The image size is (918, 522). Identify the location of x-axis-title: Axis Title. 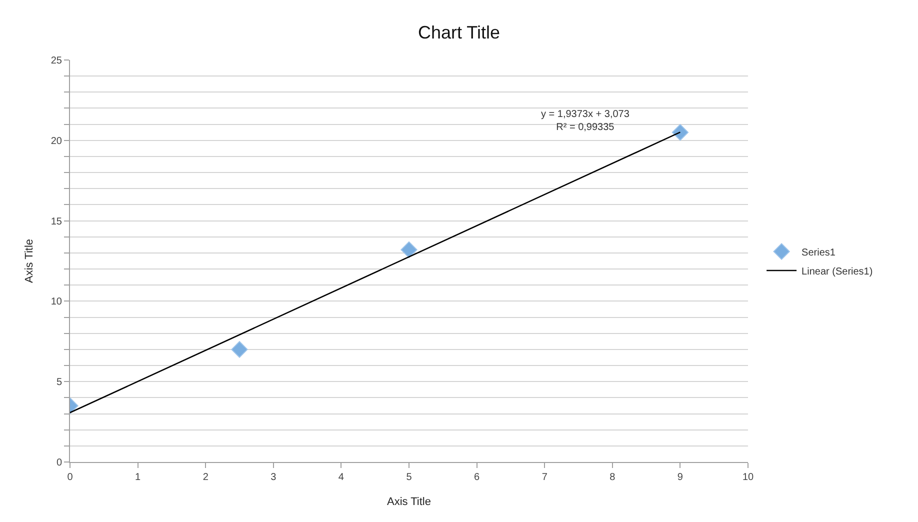
(409, 502).